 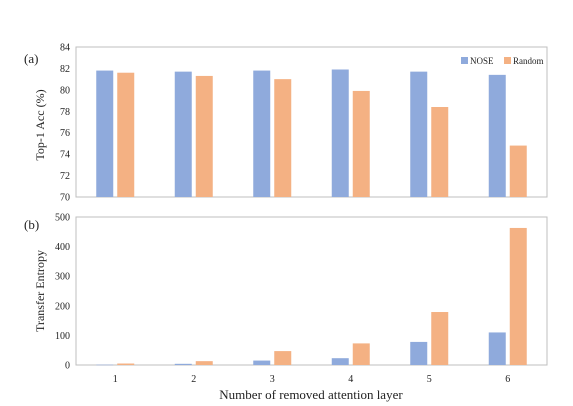 I want to click on x-tick-6: 6, so click(x=507, y=379).